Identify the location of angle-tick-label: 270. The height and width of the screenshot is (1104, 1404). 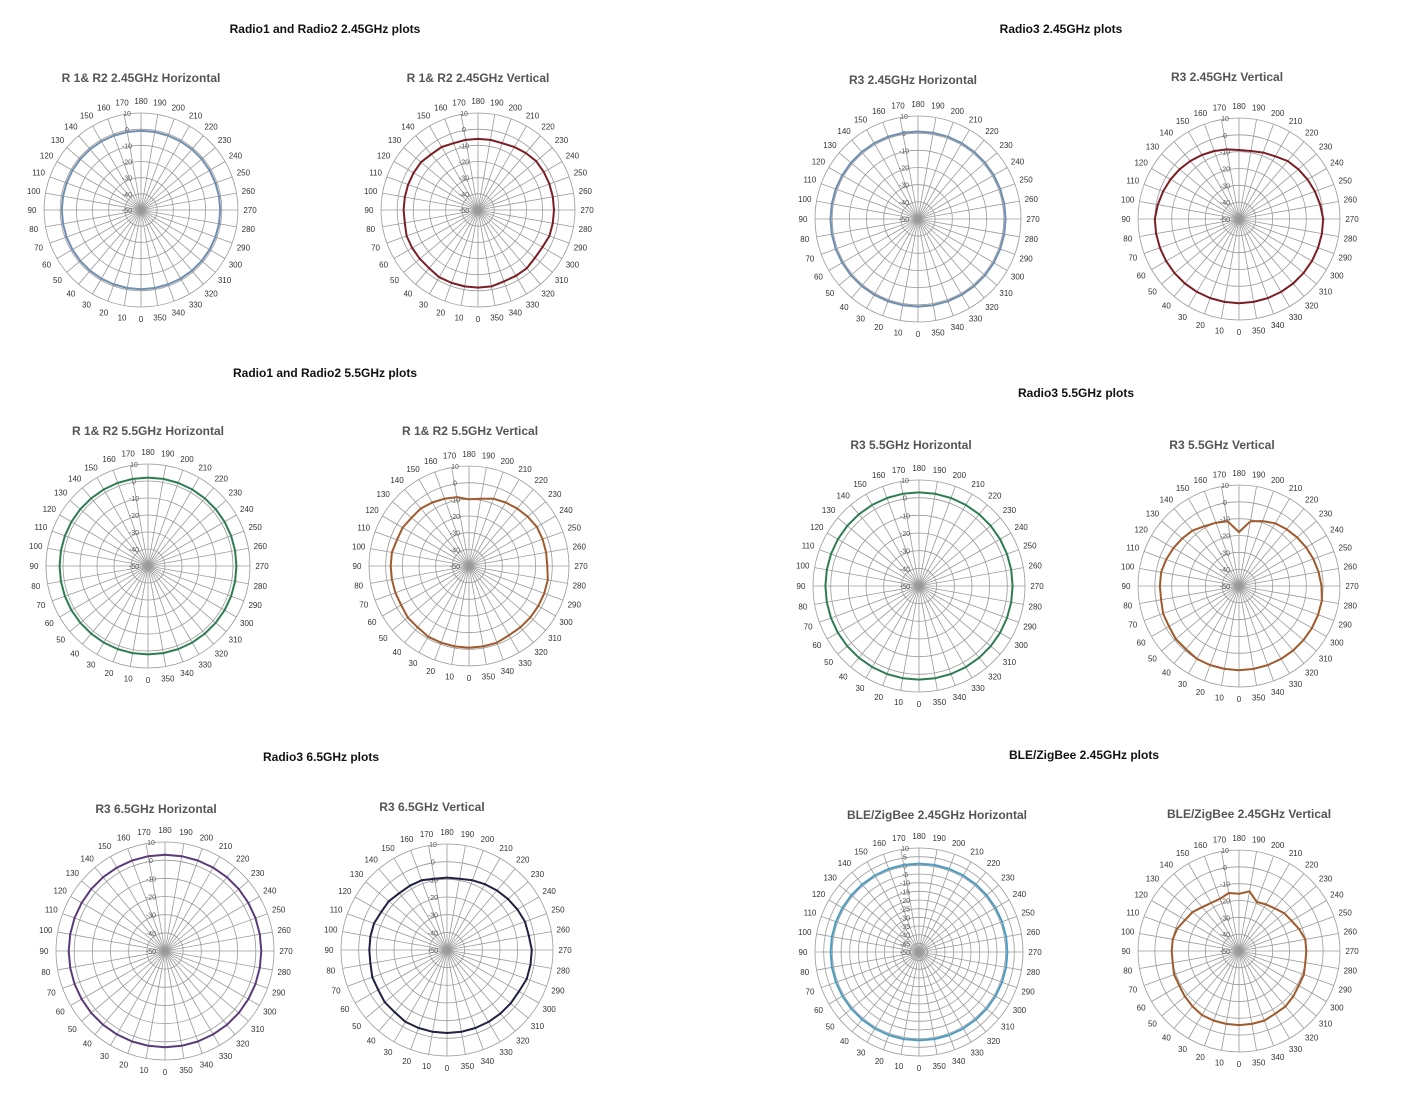
(1035, 952).